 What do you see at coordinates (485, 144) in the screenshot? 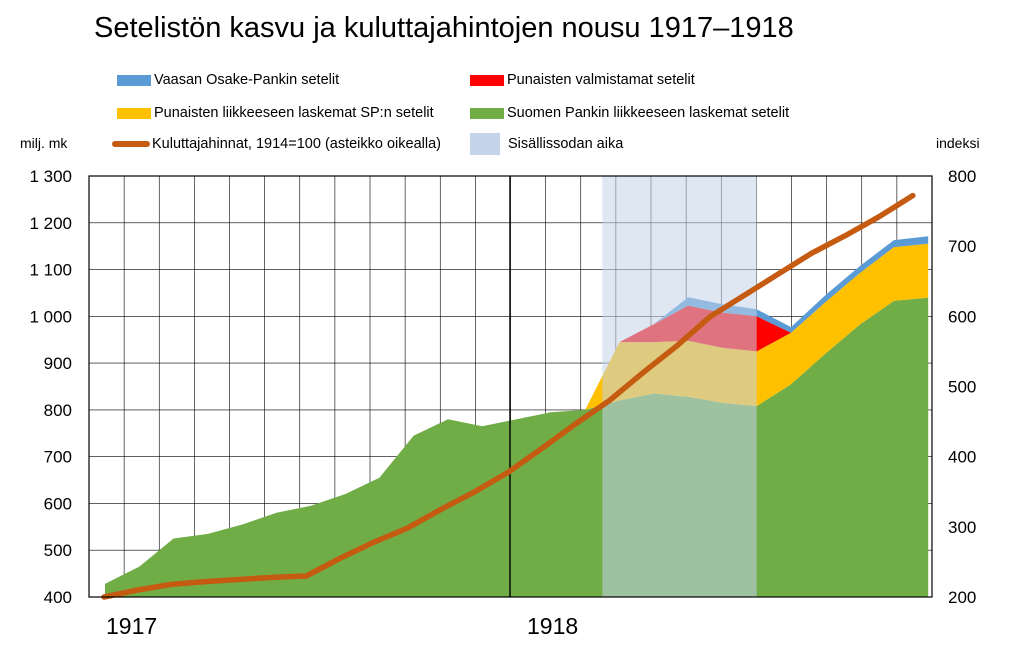
I see `legend-swatch-war` at bounding box center [485, 144].